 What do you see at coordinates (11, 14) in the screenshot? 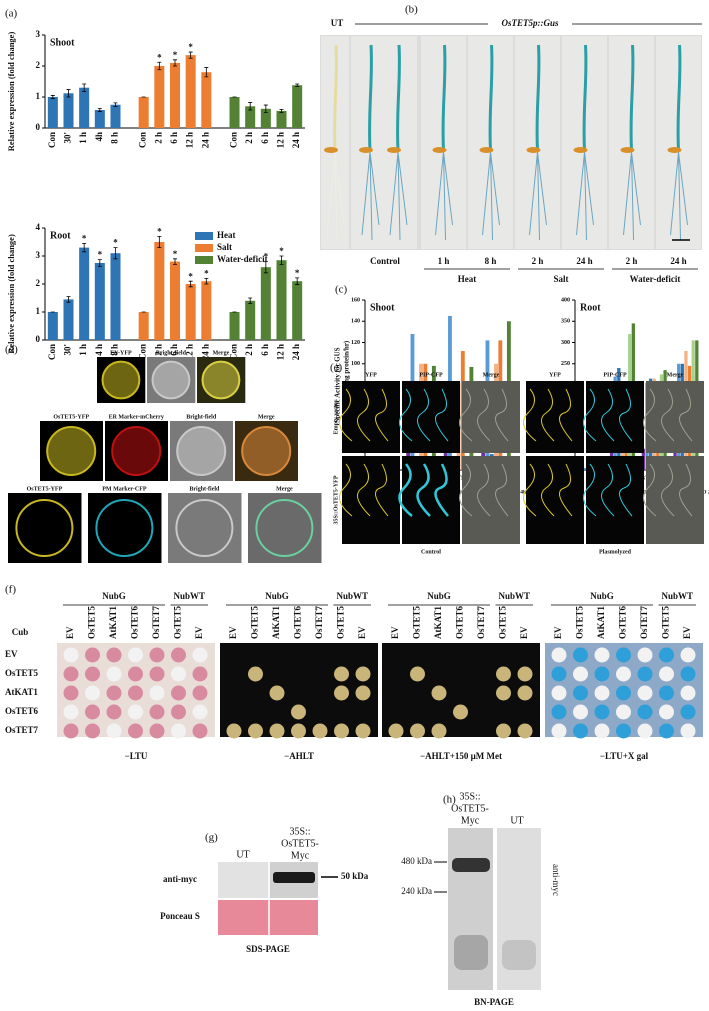
I see `panel-label: (a)` at bounding box center [11, 14].